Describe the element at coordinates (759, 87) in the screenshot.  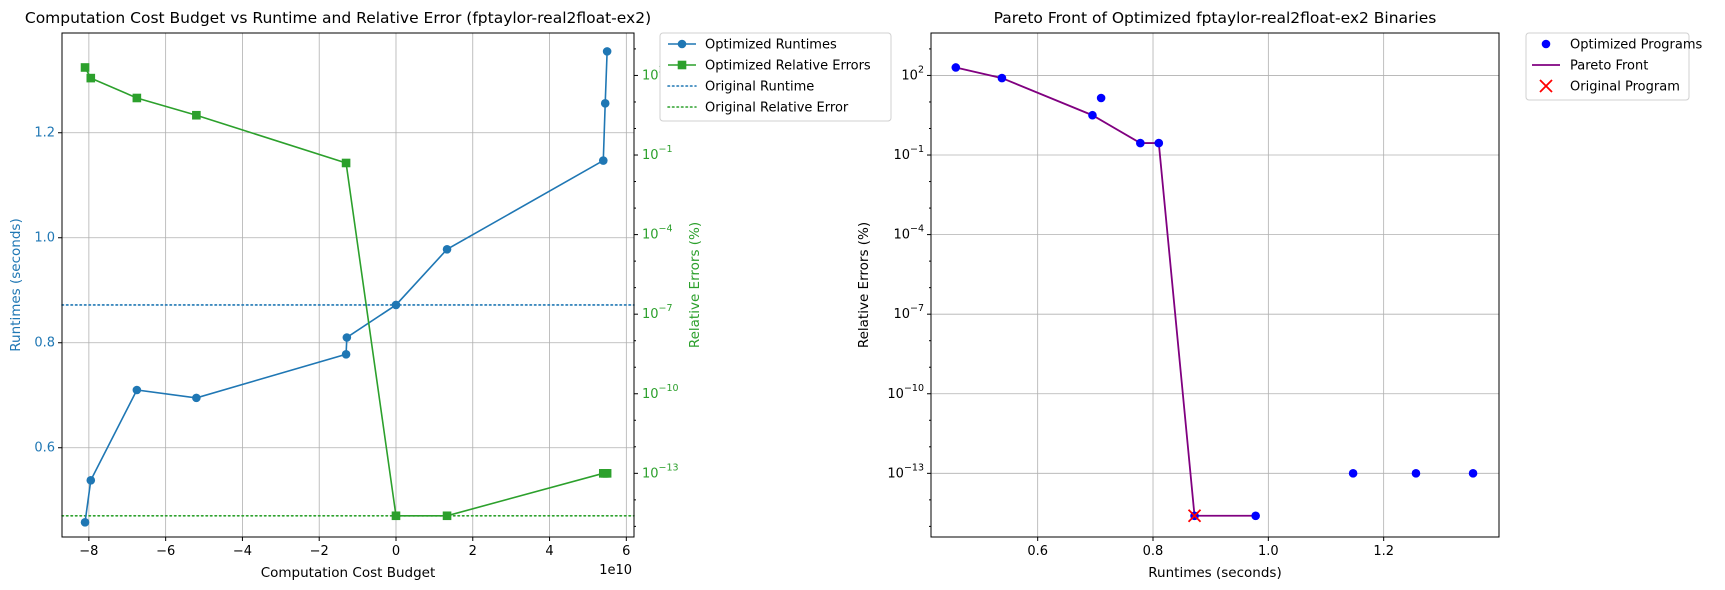
I see `chart-1-legend-label: Original Runtime` at that location.